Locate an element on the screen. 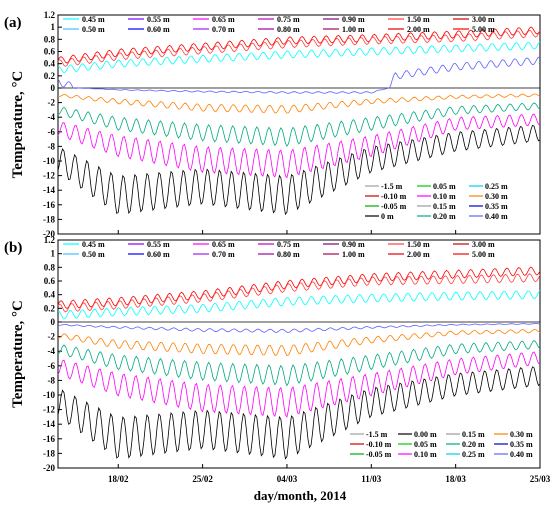 The height and width of the screenshot is (511, 550). x-tick-label: 18/02 is located at coordinates (118, 479).